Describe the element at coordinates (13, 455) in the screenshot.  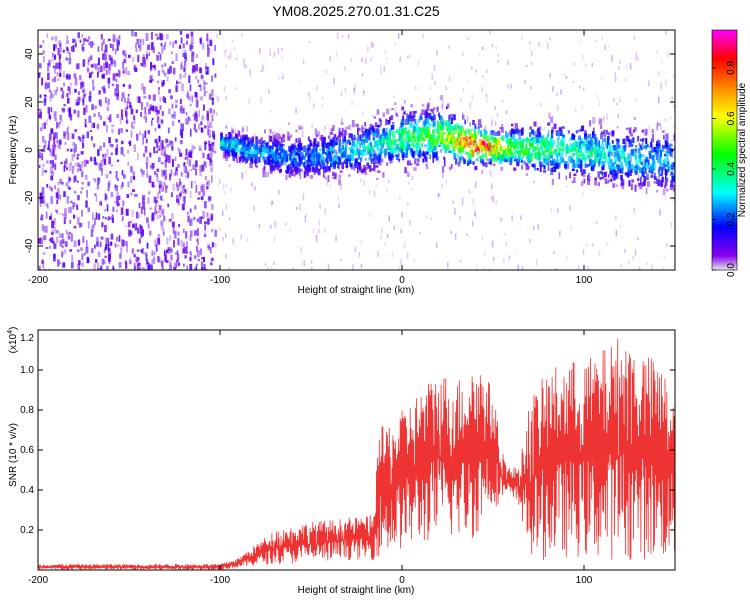
I see `snr-y-label: SNR (10 * v/v)` at that location.